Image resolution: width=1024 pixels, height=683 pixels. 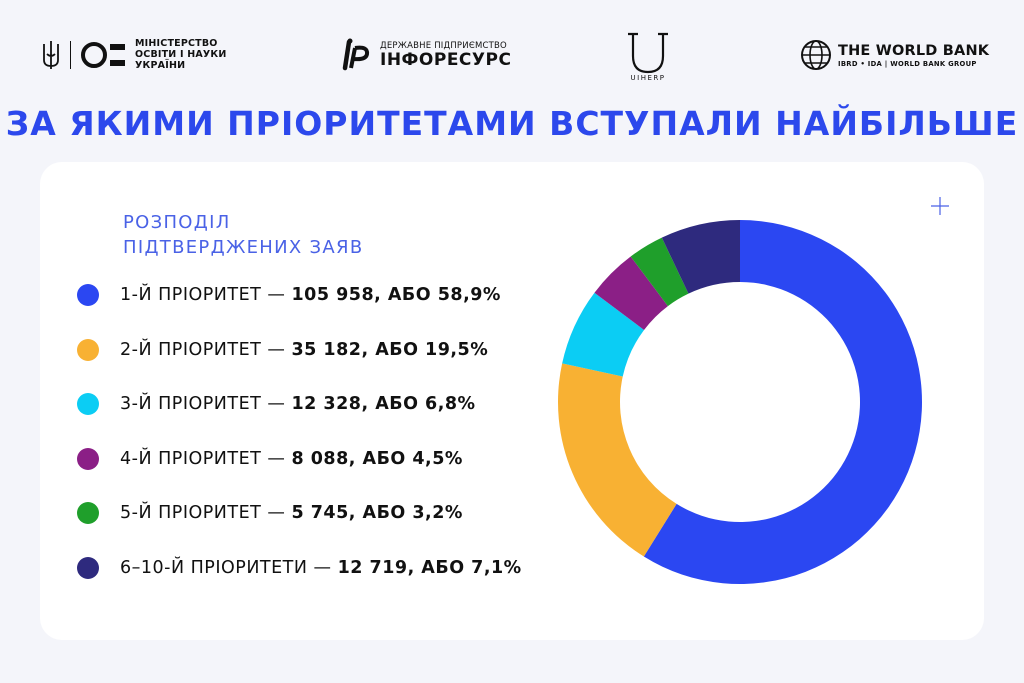 I want to click on ministry-name: МІНІСТЕРСТВО ОСВІТИ І НАУКИ УКРАЇНИ, so click(x=181, y=54).